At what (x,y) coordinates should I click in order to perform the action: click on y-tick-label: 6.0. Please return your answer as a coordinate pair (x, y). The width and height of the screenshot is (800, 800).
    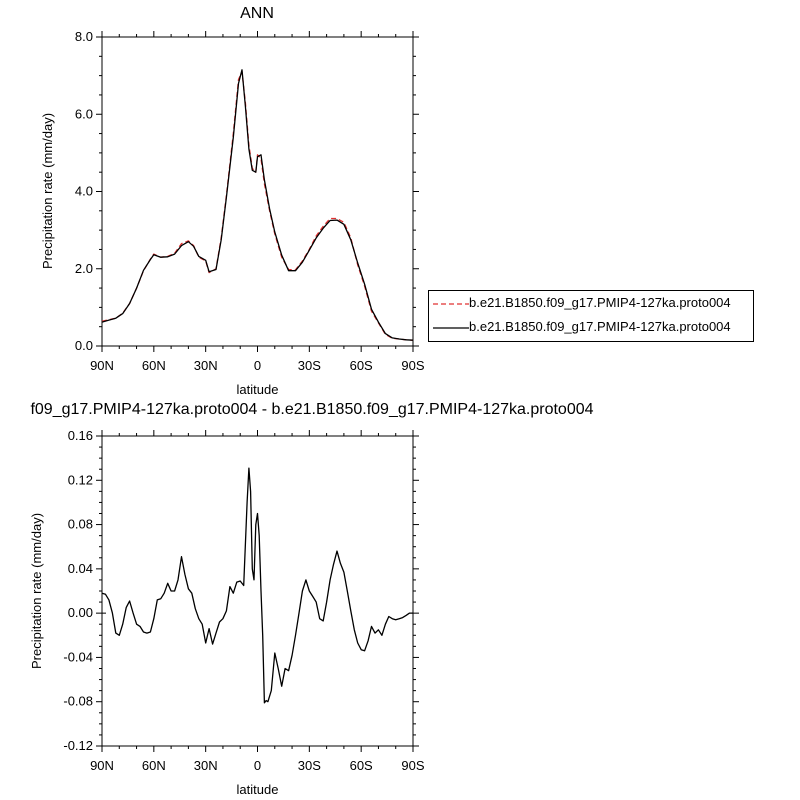
    Looking at the image, I should click on (84, 113).